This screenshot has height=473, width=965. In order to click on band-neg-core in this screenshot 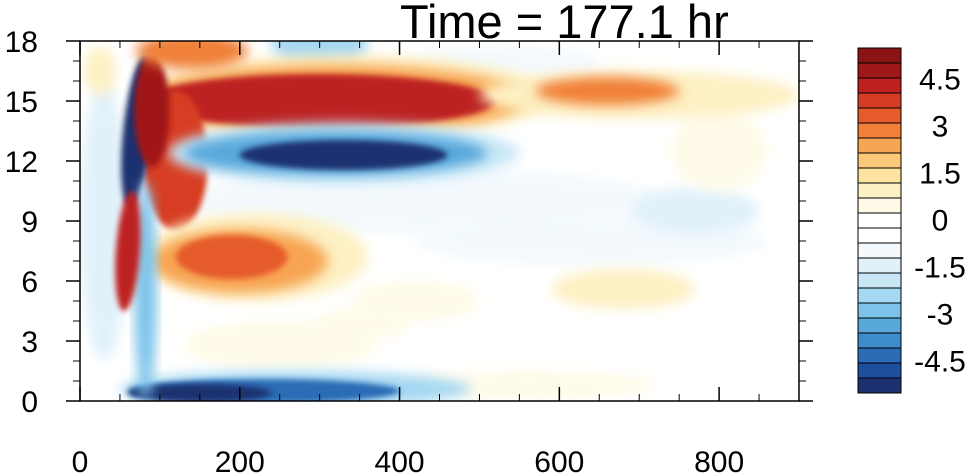, I will do `click(343, 155)`.